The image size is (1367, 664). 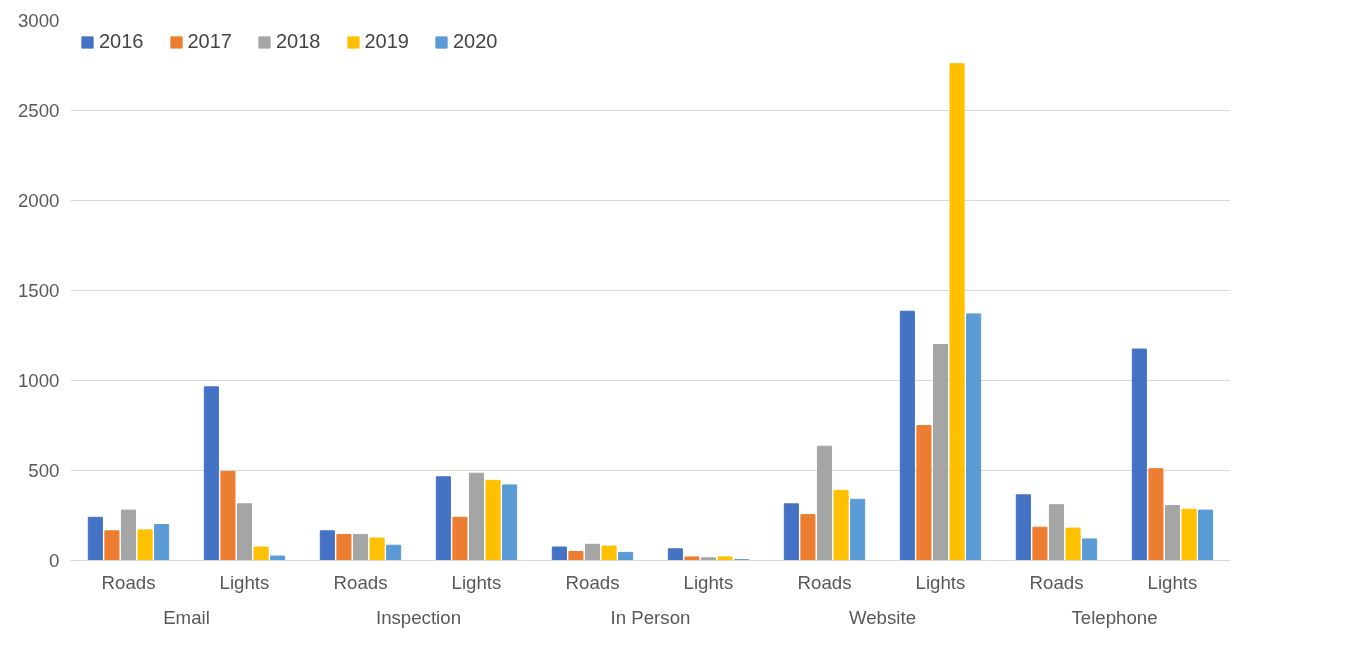 I want to click on y-tick-label: 500, so click(x=44, y=470).